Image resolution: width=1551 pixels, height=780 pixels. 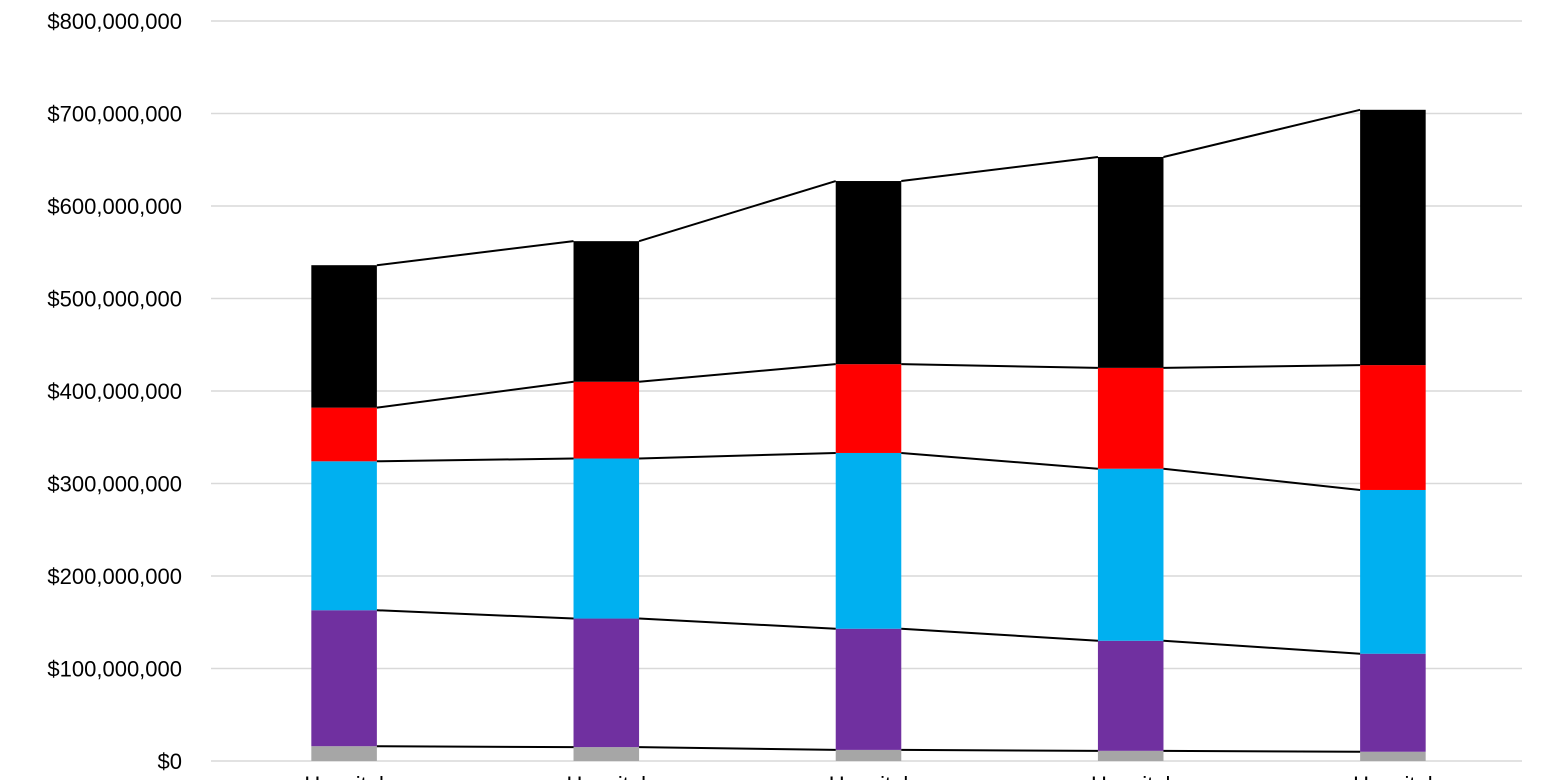 I want to click on y-tick-label: $200,000,000, so click(x=114, y=576).